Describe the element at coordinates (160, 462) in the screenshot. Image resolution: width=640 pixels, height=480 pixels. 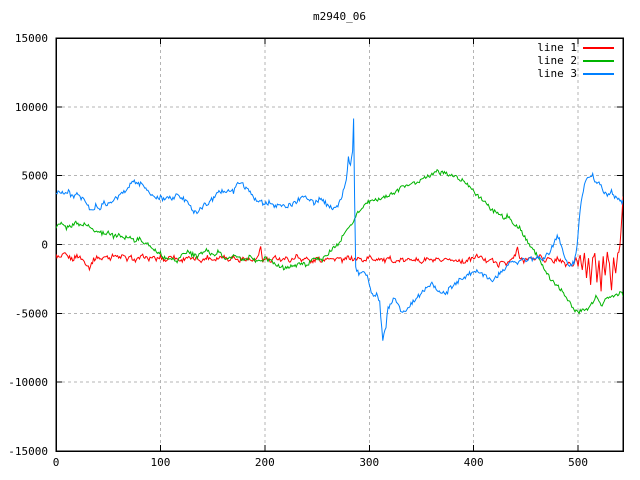
I see `x-tick-label: 100` at that location.